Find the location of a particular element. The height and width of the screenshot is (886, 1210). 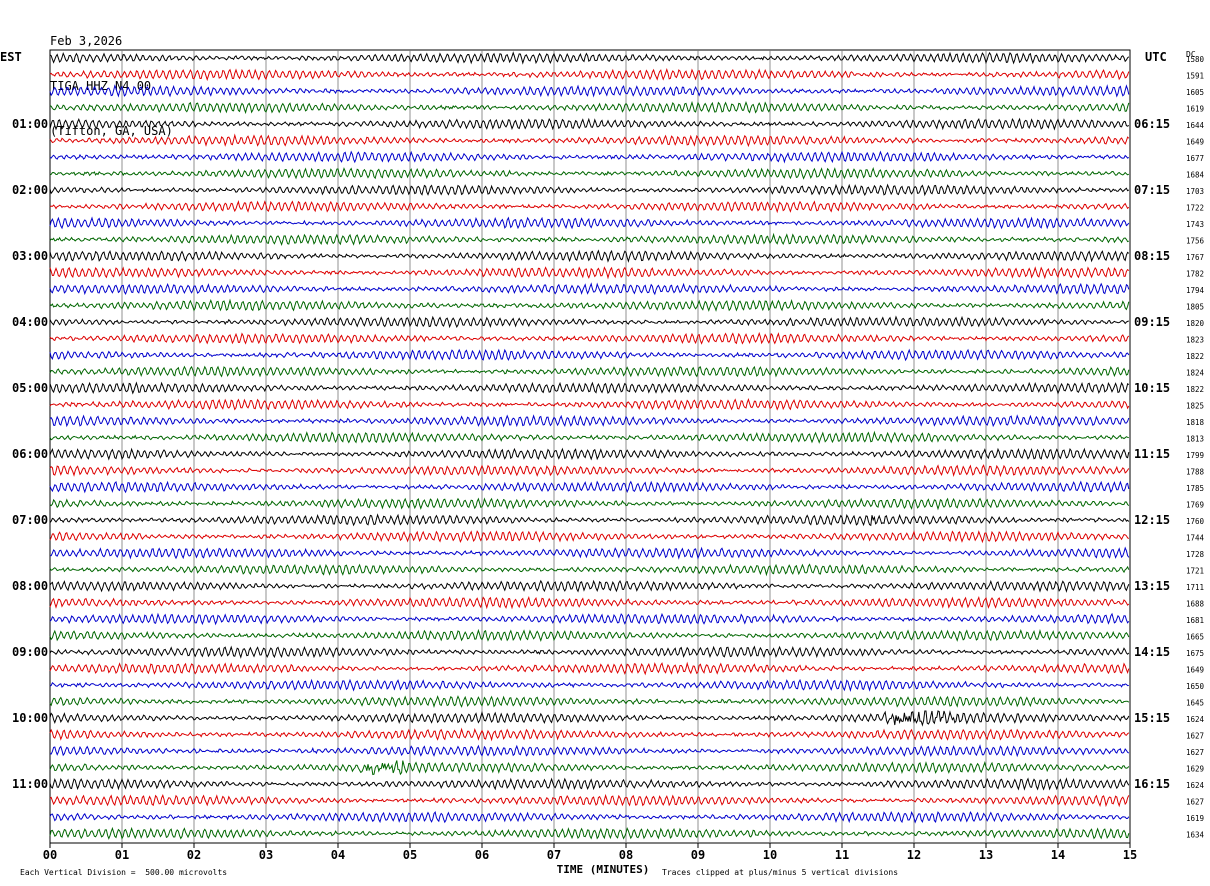

right-hour-label: 06:15 is located at coordinates (1152, 124).